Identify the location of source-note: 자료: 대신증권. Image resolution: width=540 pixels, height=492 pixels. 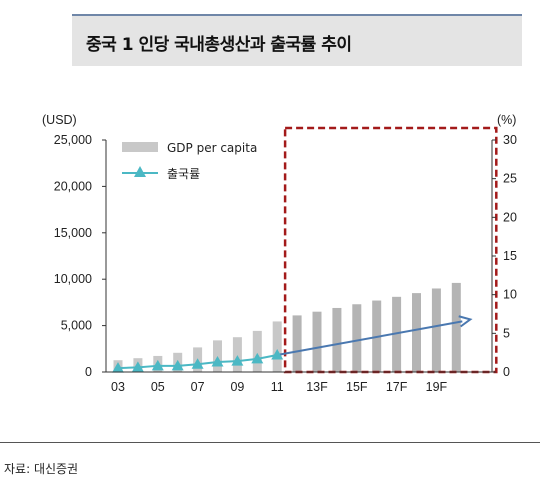
(41, 469).